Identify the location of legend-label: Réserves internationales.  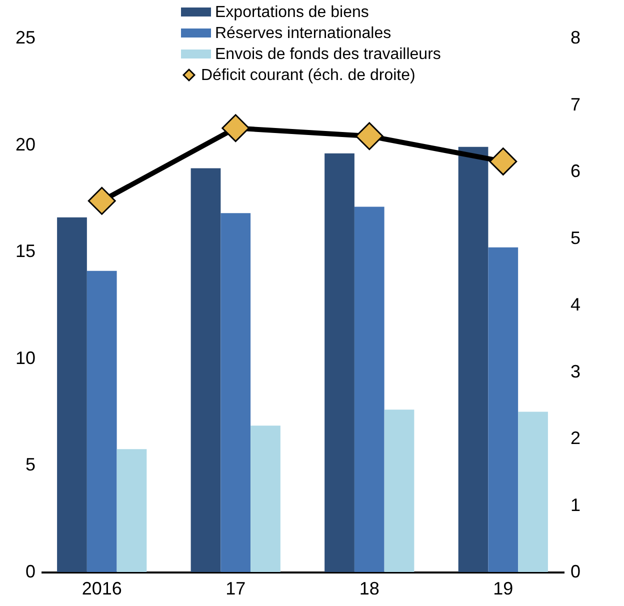
(303, 33).